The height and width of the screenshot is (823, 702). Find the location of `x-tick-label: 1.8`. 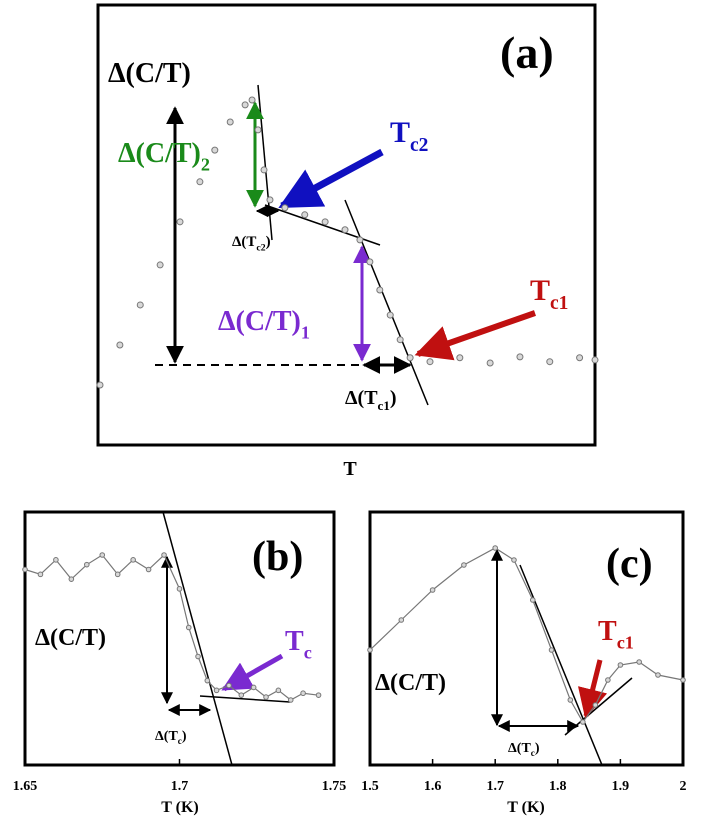

x-tick-label: 1.8 is located at coordinates (558, 786).